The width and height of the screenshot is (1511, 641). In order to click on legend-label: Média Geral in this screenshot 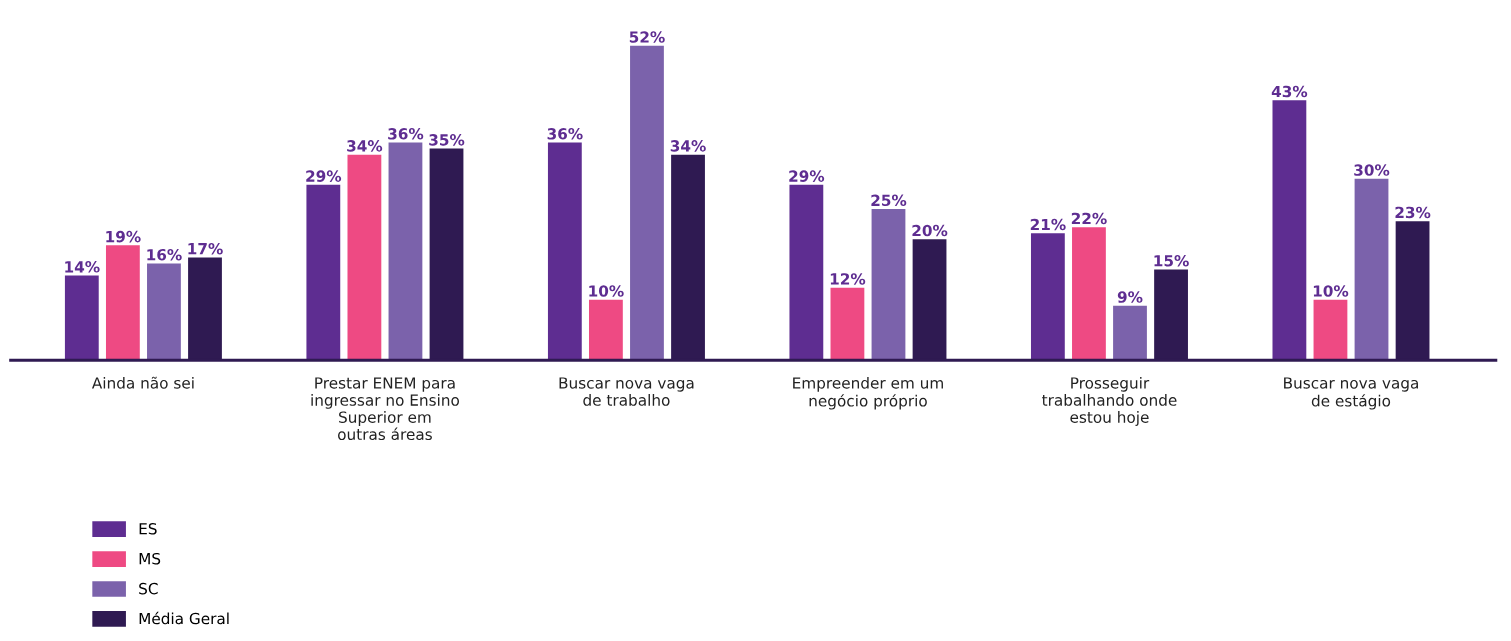, I will do `click(184, 618)`.